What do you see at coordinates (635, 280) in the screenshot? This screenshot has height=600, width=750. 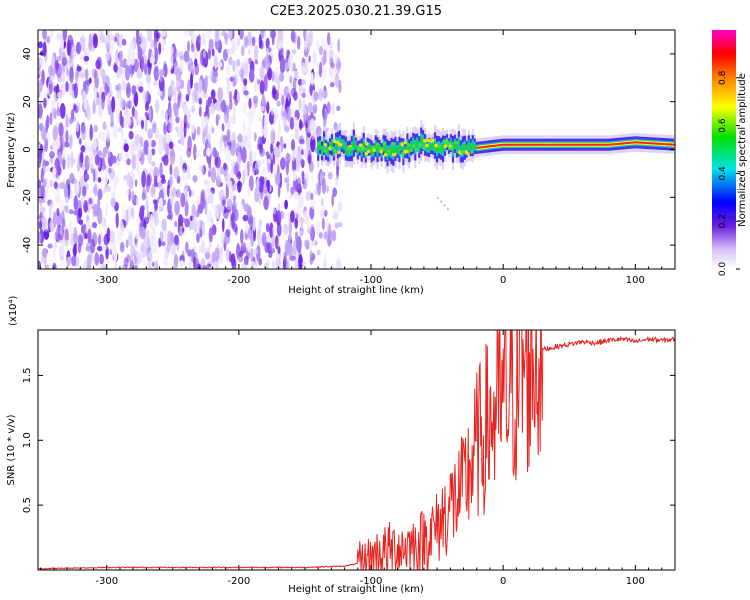 I see `spectrogram-x-tick-label: 100` at bounding box center [635, 280].